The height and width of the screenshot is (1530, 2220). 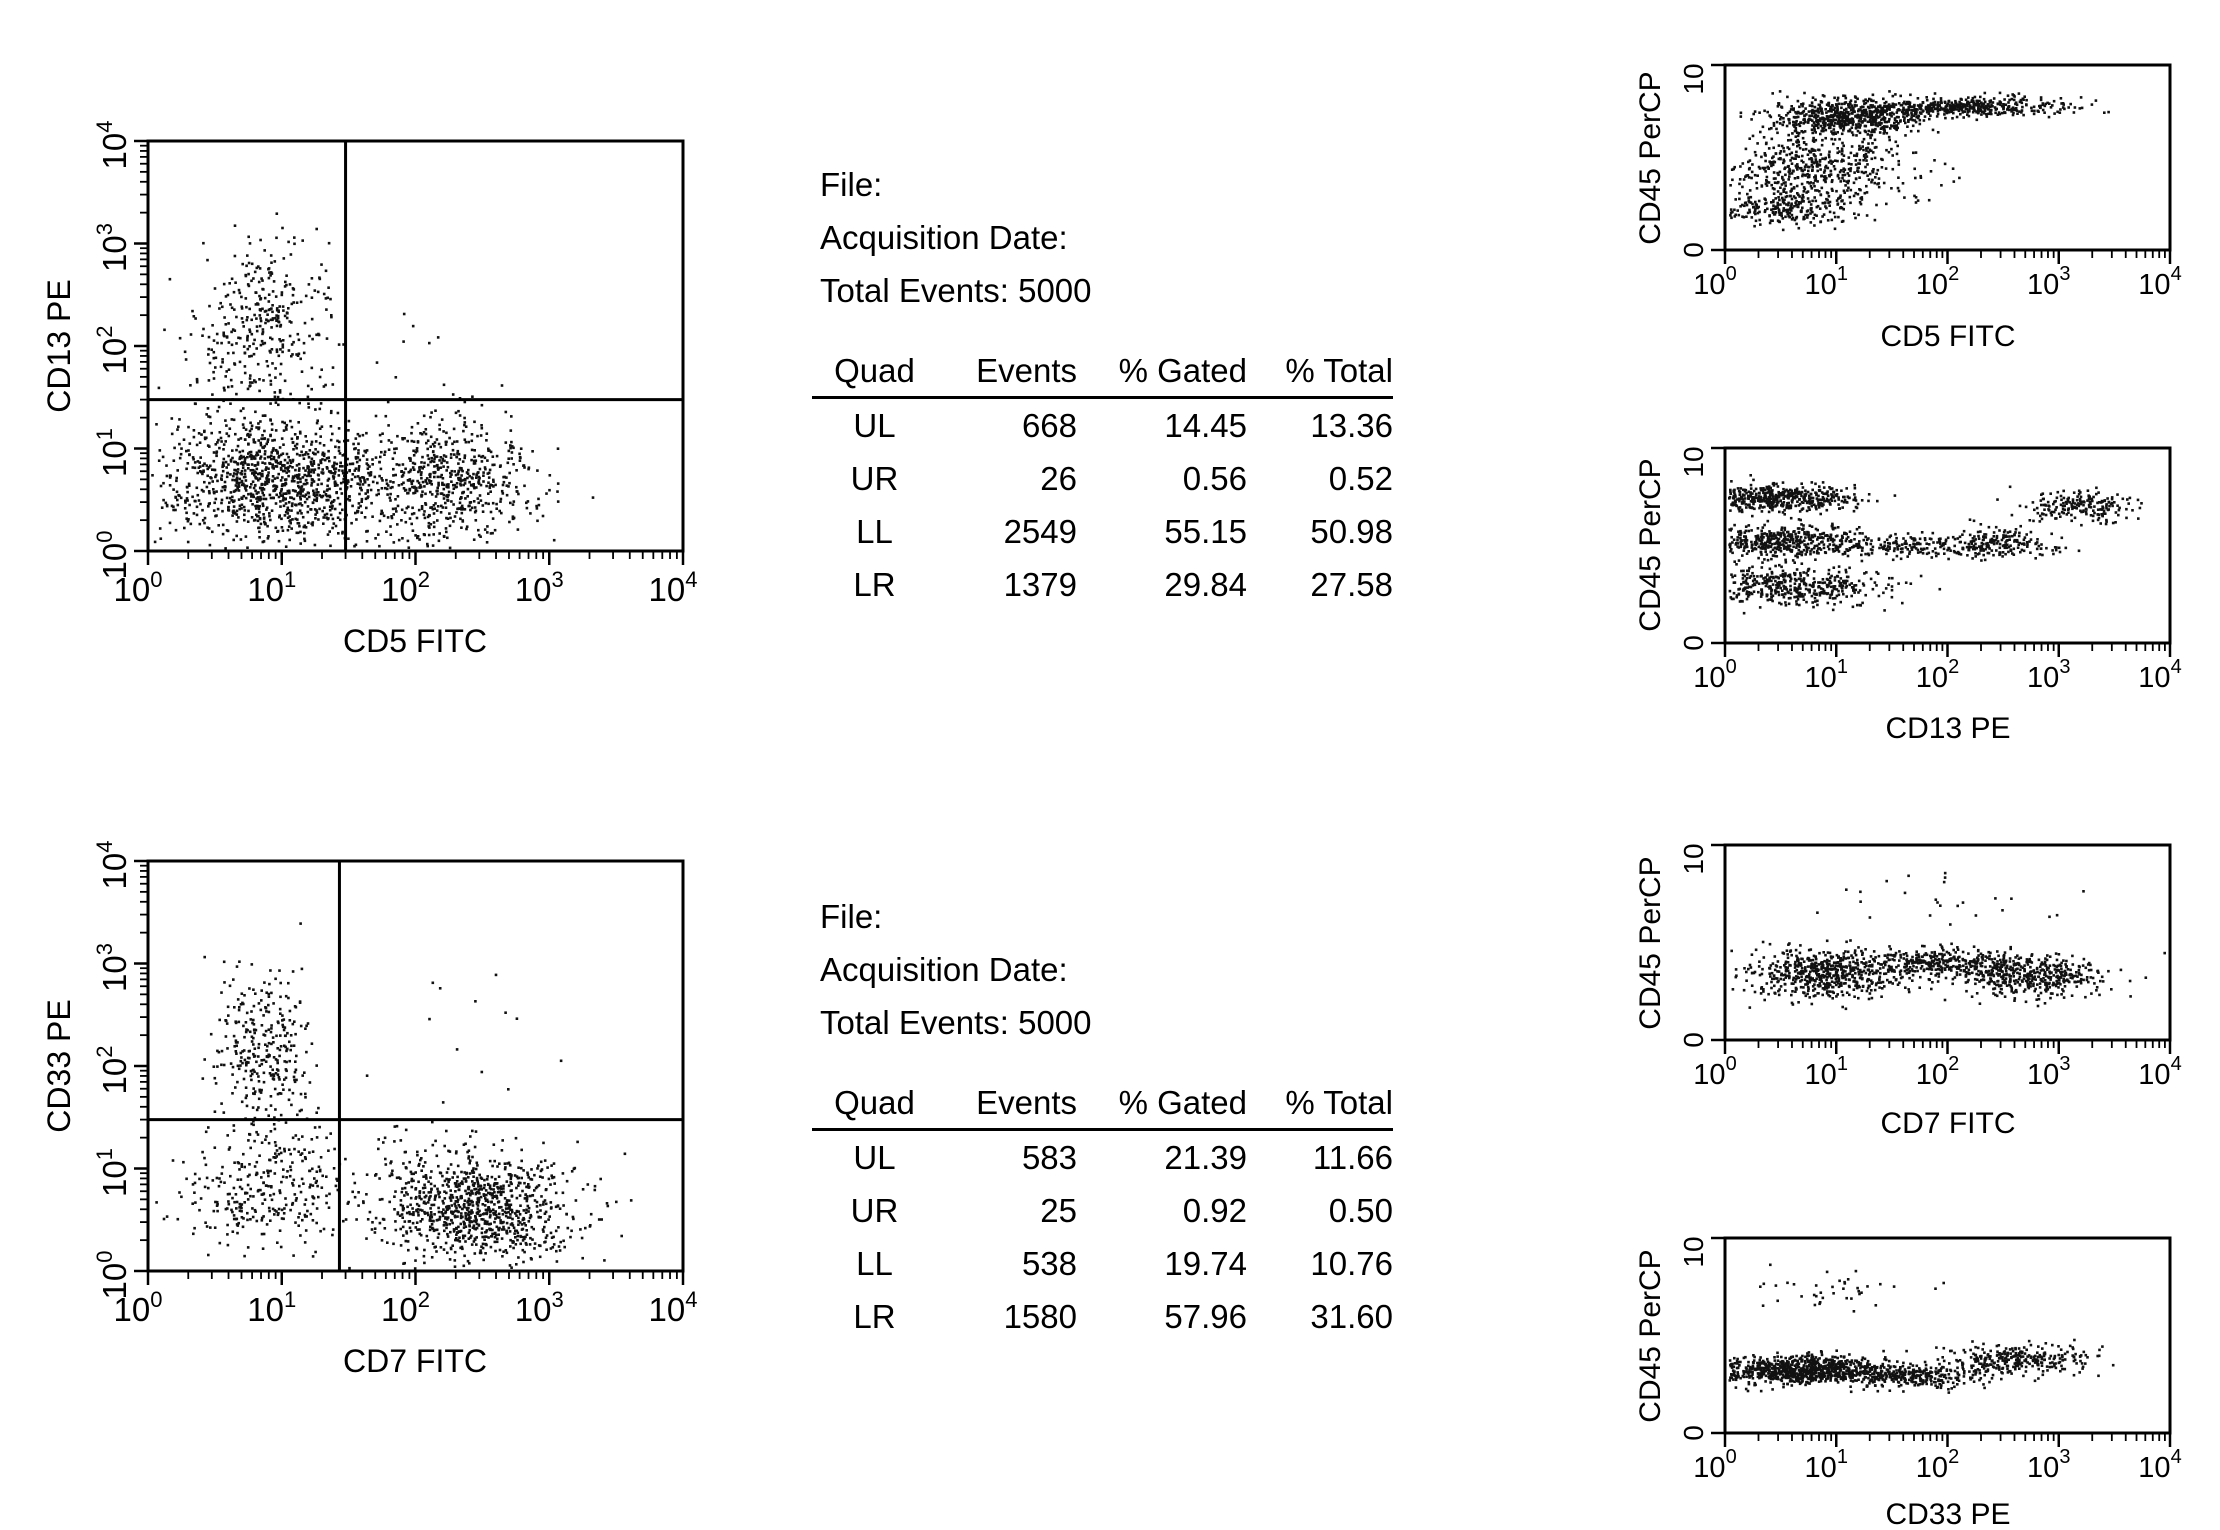 What do you see at coordinates (415, 641) in the screenshot?
I see `x-axis-label: CD5 FITC` at bounding box center [415, 641].